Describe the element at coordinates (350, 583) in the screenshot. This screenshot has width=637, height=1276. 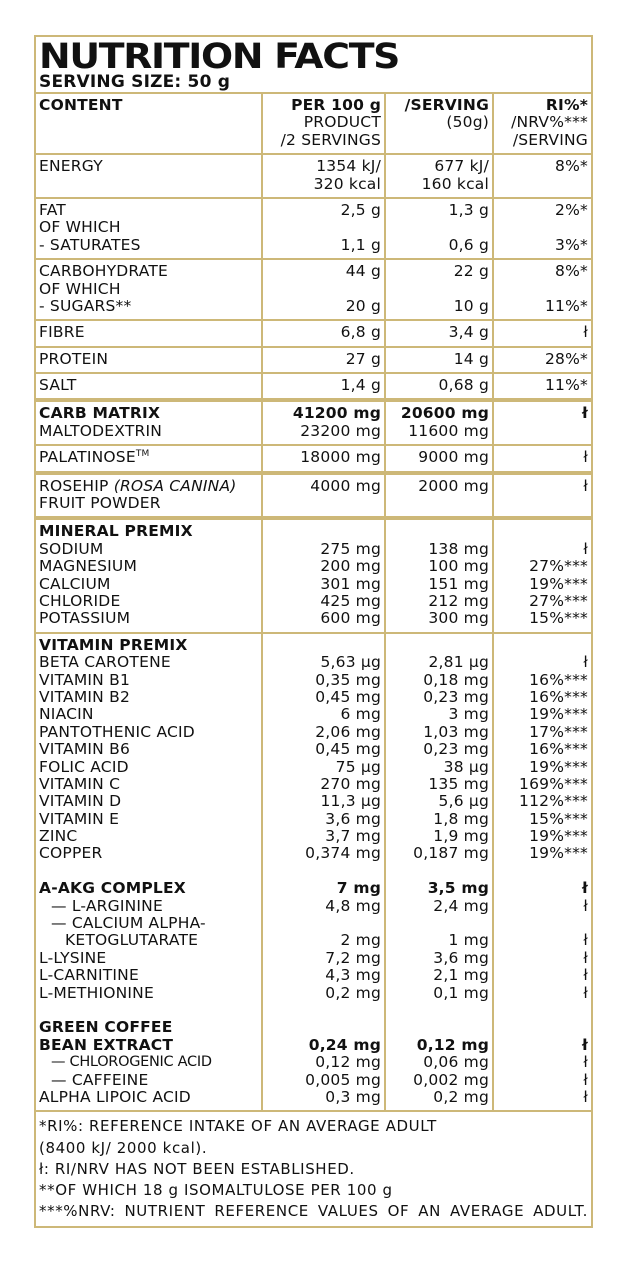
I see `text: 301 mg` at that location.